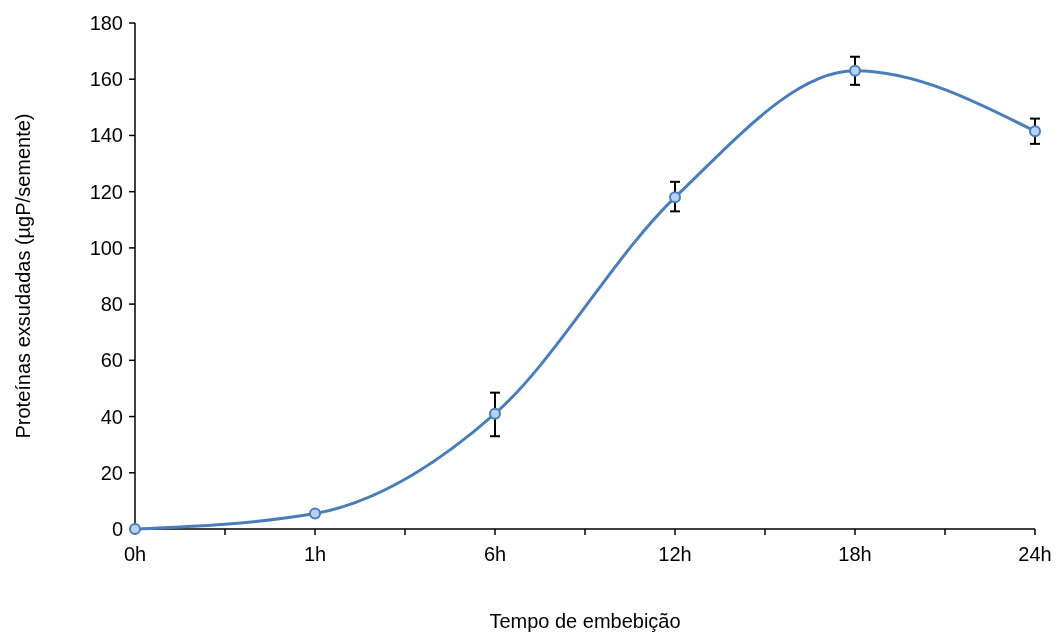 This screenshot has width=1059, height=636. I want to click on x-tick-label: 18h, so click(855, 554).